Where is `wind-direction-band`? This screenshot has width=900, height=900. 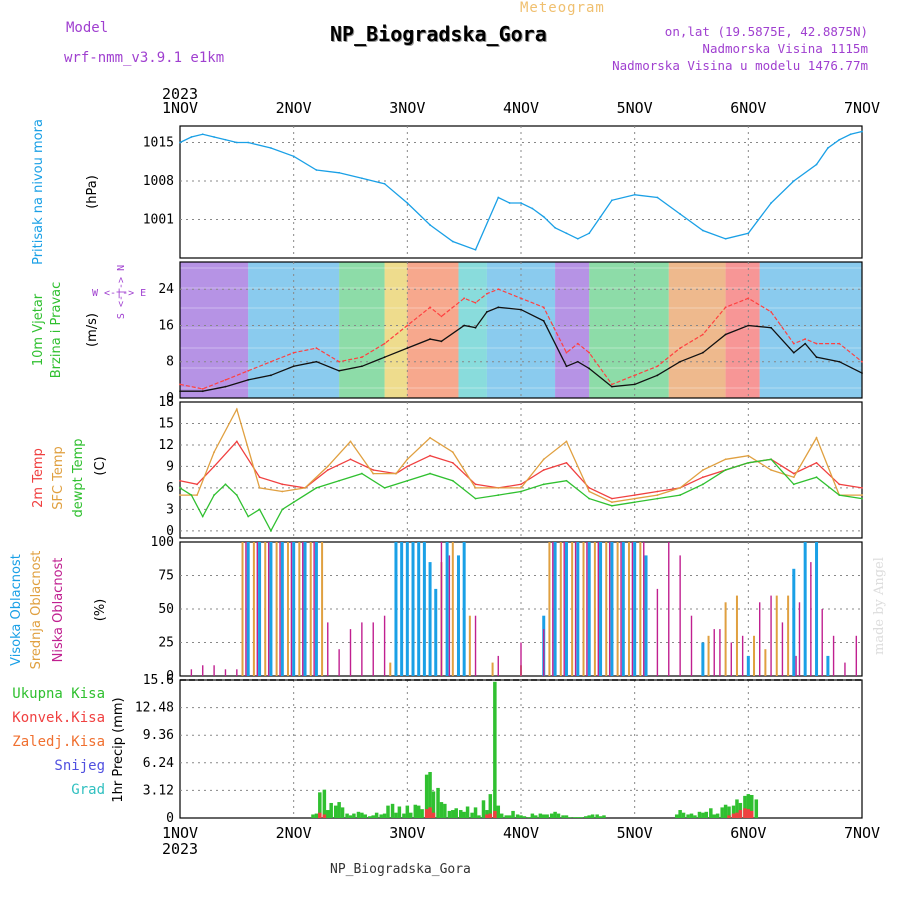 wind-direction-band is located at coordinates (396, 330).